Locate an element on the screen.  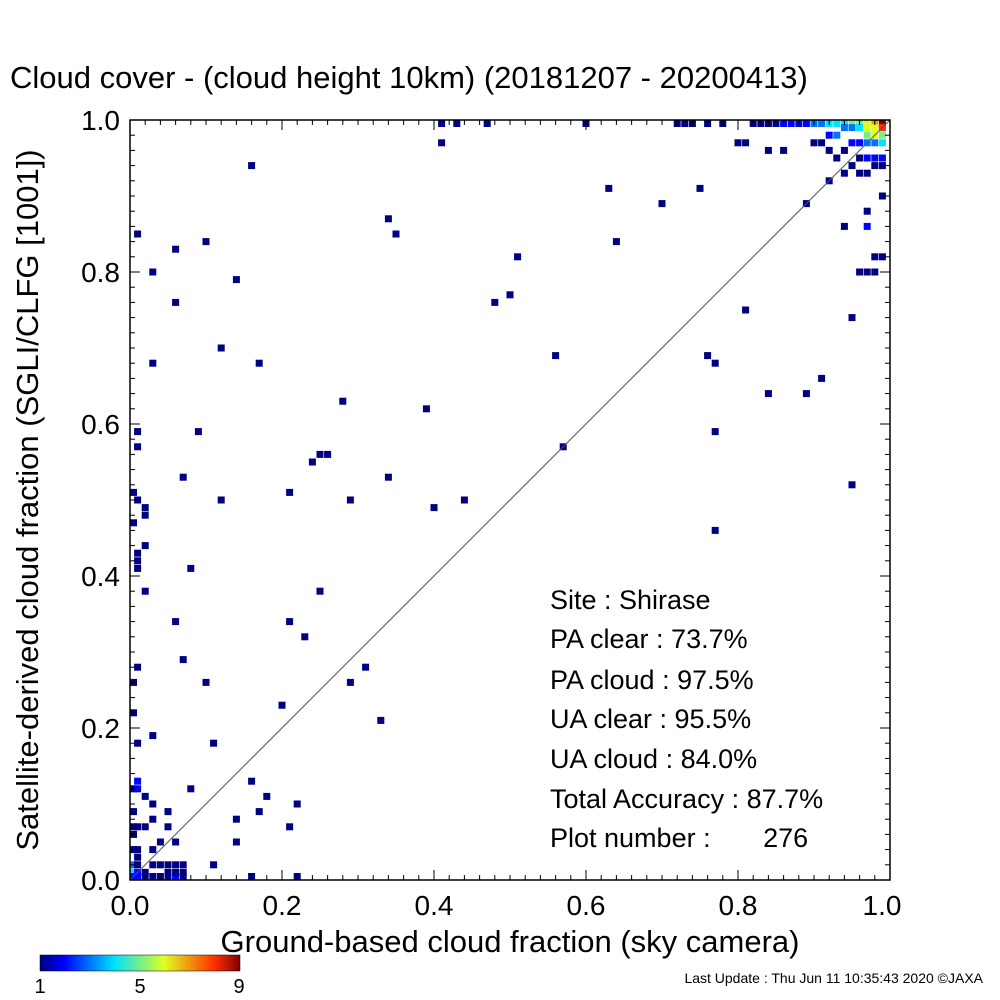
y-tick-label-3: 0.6 is located at coordinates (100, 424).